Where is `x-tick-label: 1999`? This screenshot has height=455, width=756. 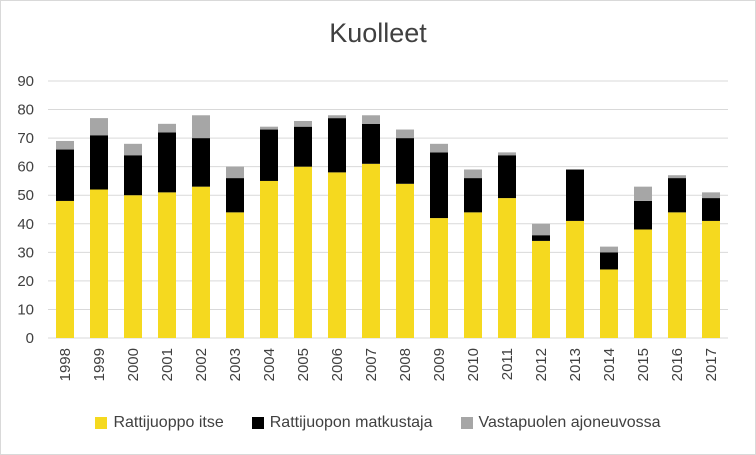
x-tick-label: 1999 is located at coordinates (99, 364).